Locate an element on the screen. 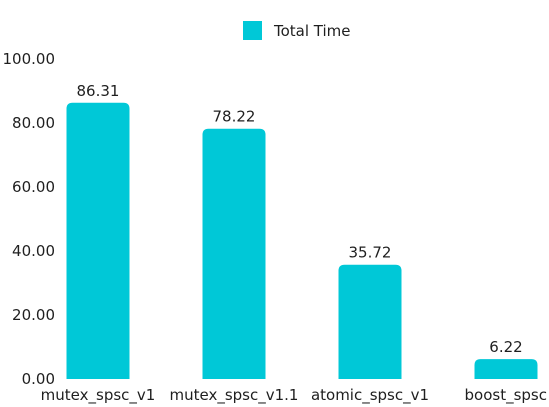  y-tick-label: 20.00 is located at coordinates (33, 315).